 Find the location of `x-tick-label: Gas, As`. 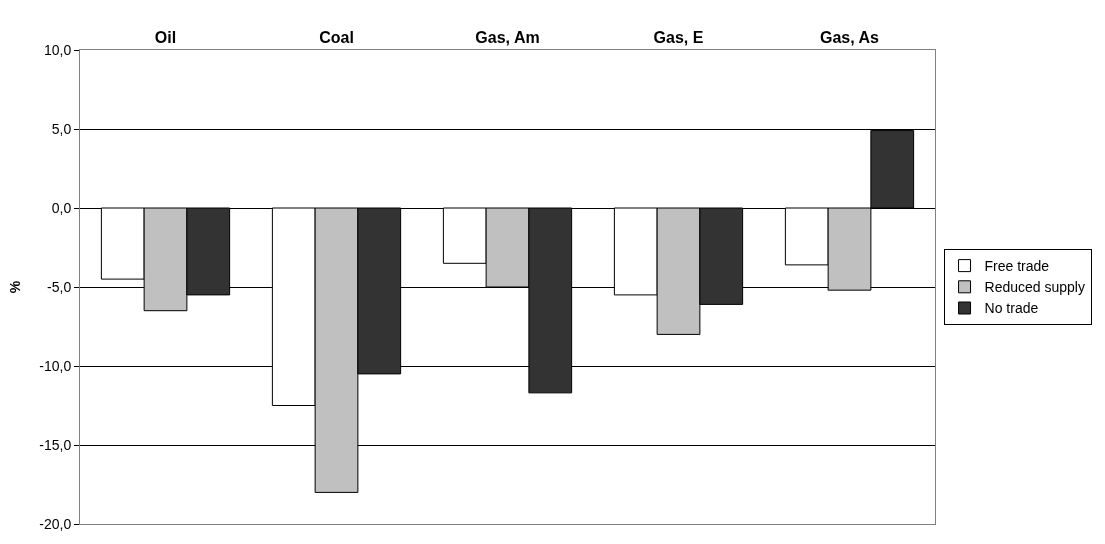

x-tick-label: Gas, As is located at coordinates (850, 37).